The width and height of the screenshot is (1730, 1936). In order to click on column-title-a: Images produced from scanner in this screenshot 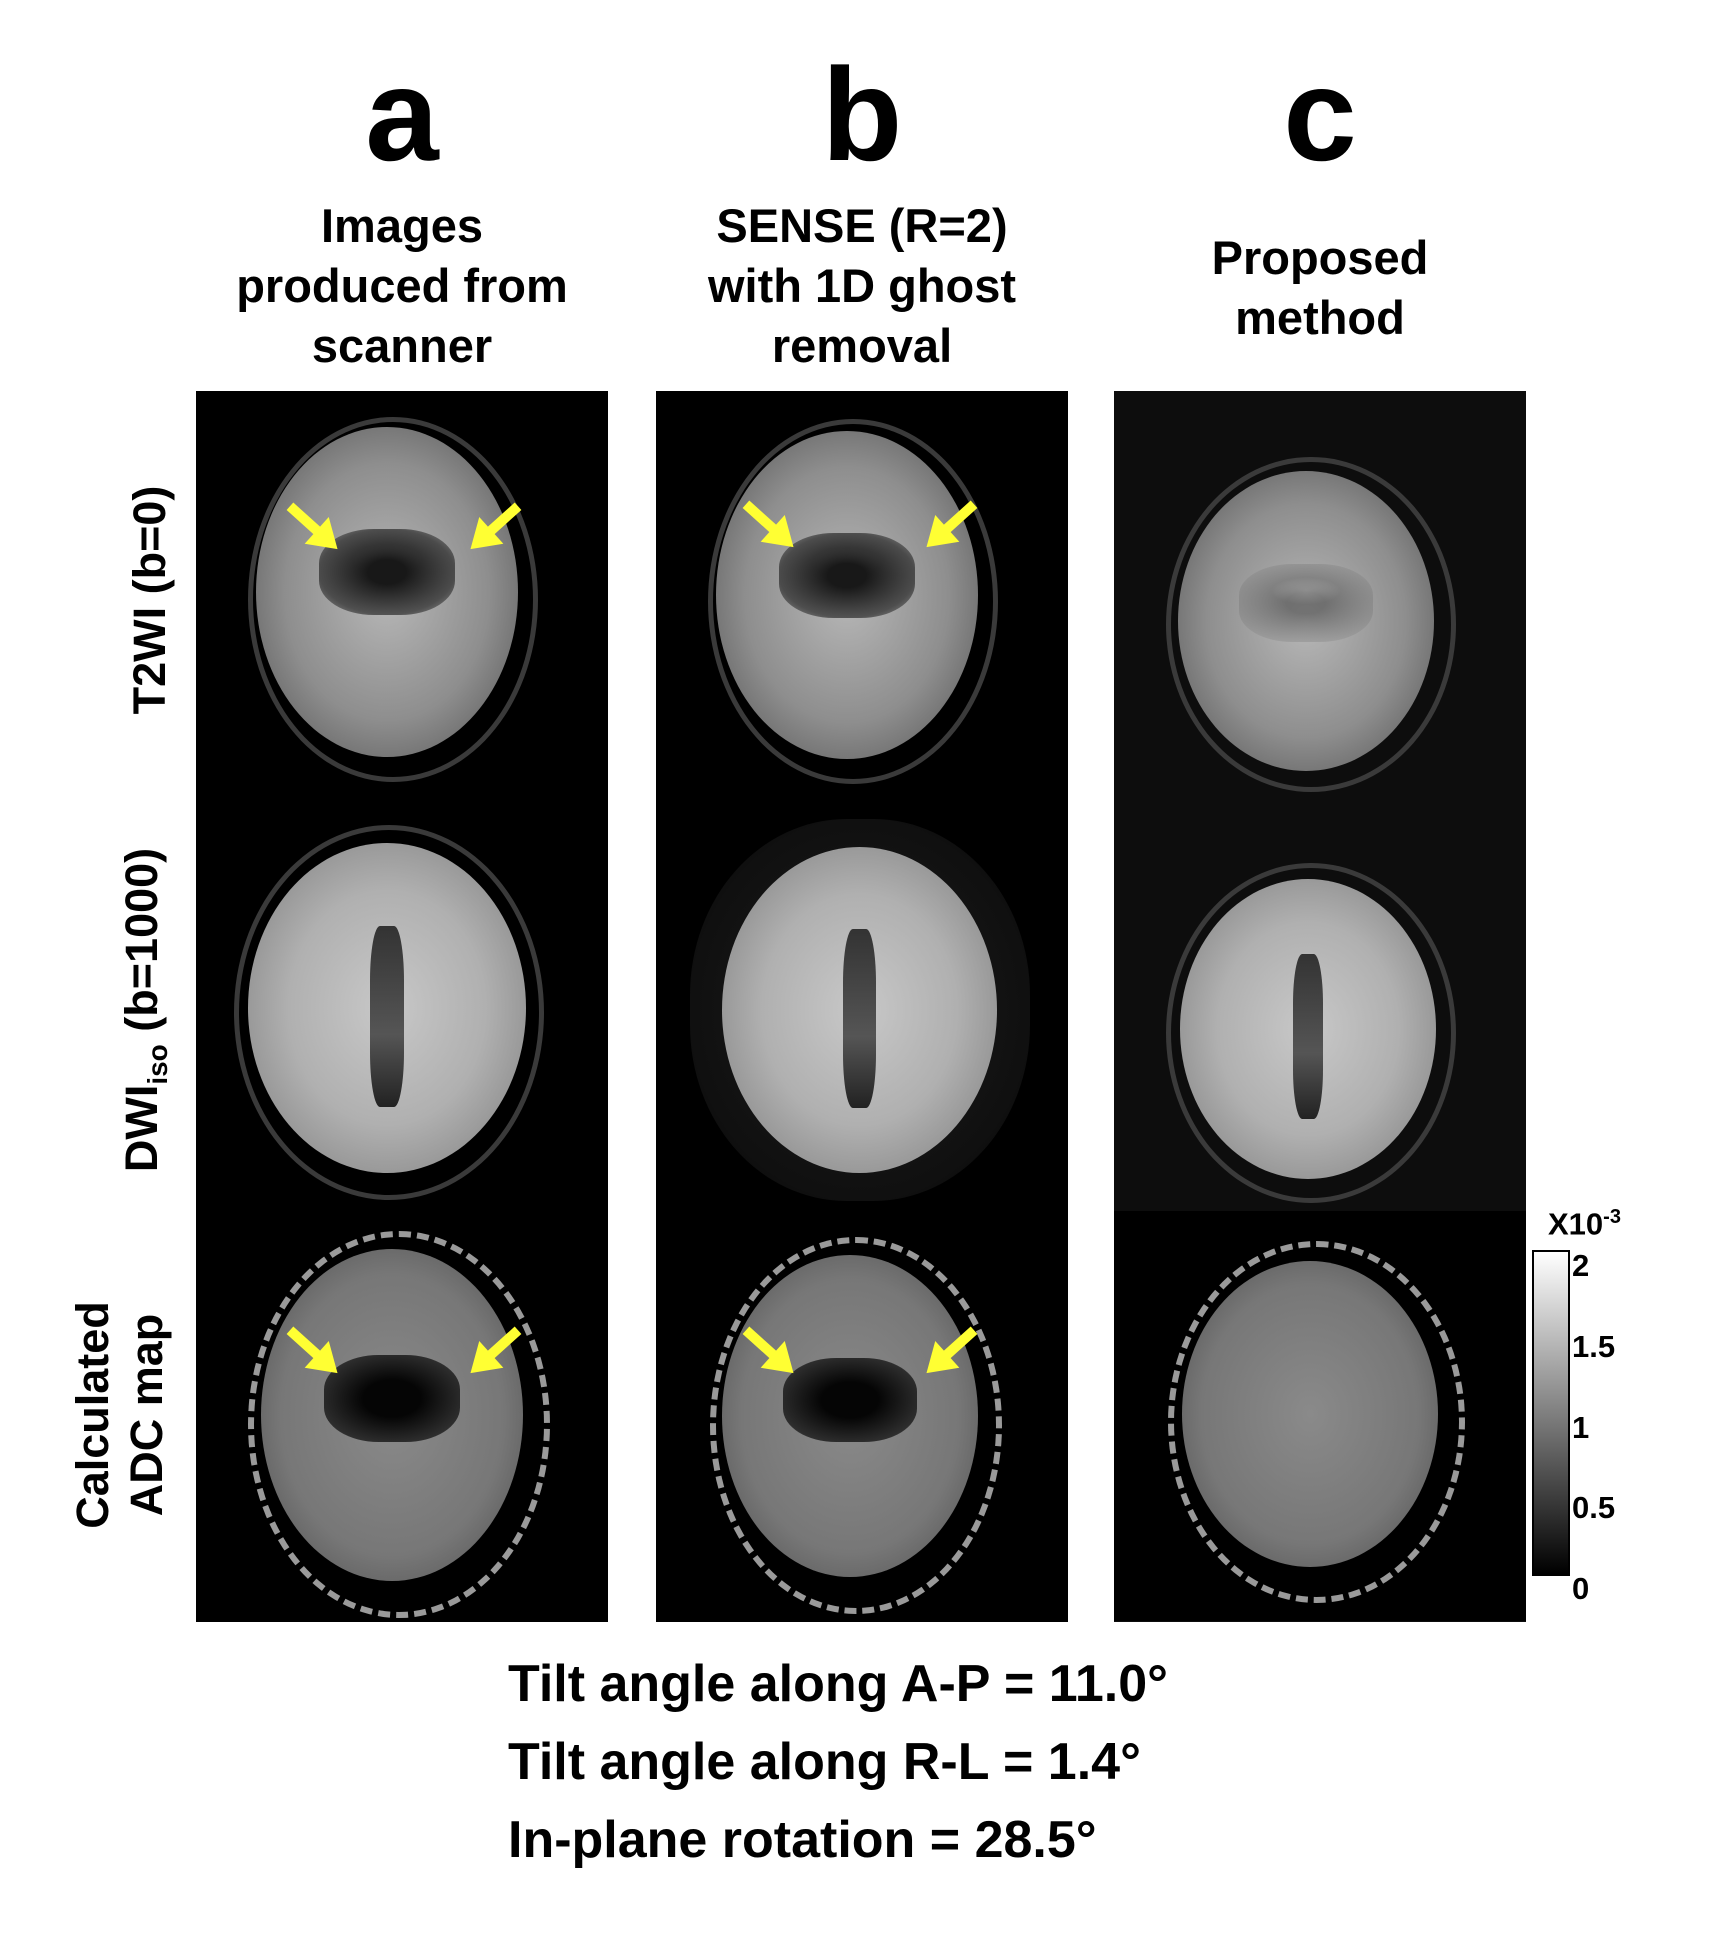, I will do `click(402, 285)`.